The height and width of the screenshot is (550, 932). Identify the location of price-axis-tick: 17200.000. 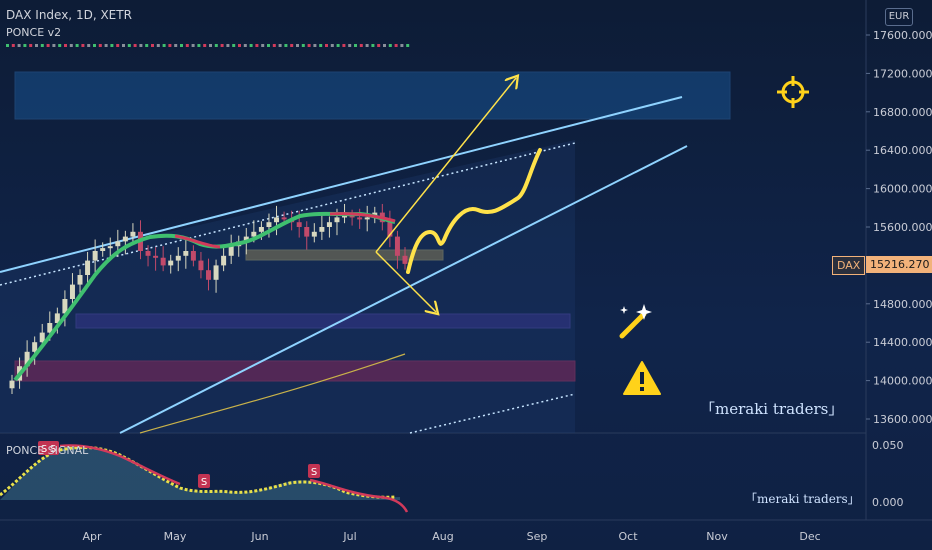
(902, 73).